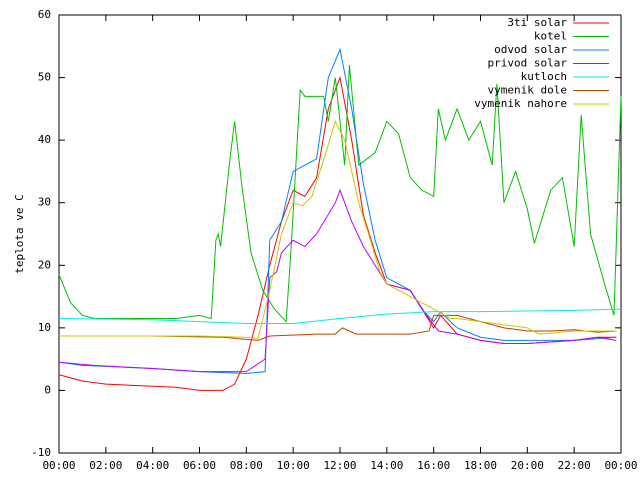 This screenshot has height=480, width=640. What do you see at coordinates (105, 465) in the screenshot?
I see `x-tick-label: 02:00` at bounding box center [105, 465].